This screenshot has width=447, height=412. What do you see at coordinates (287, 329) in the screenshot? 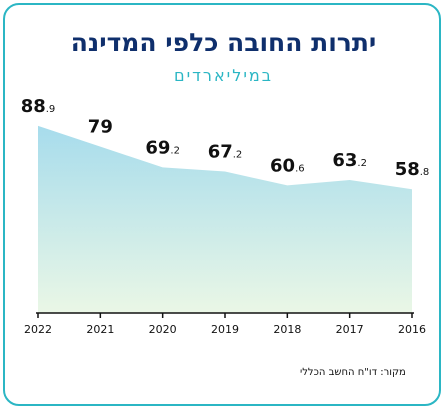
I see `x-tick-label: 2018` at bounding box center [287, 329].